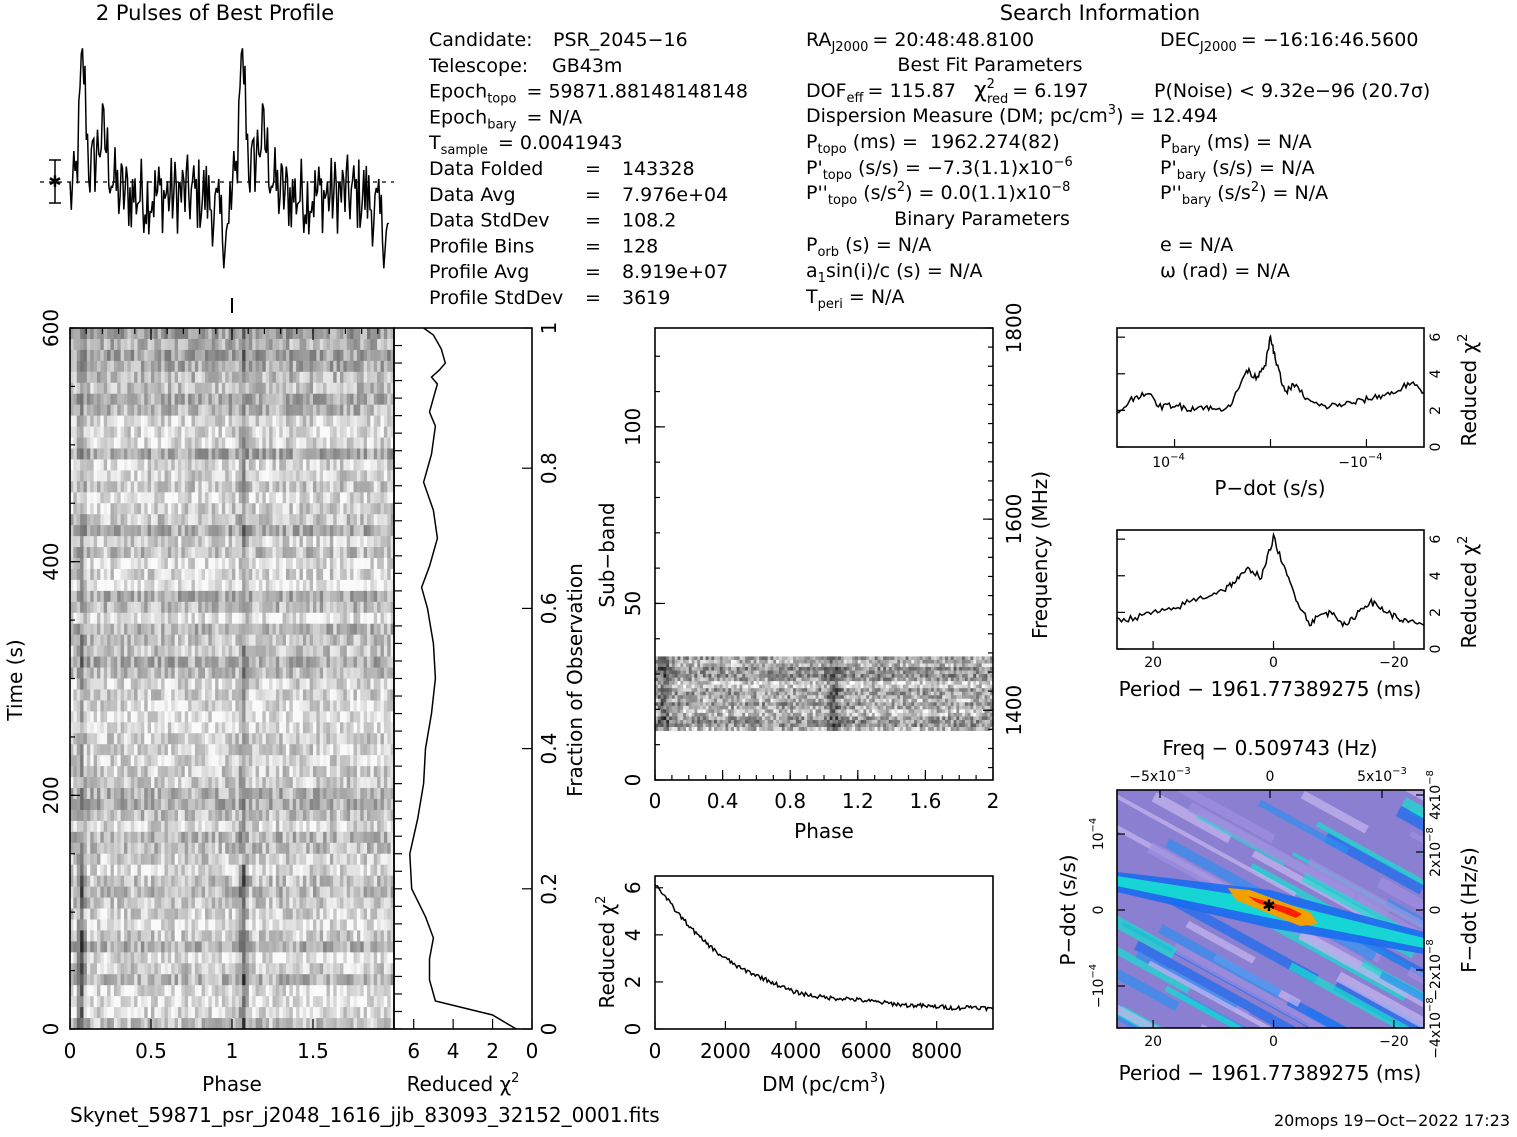  Describe the element at coordinates (489, 221) in the screenshot. I see `info-left-label: Data StdDev` at that location.